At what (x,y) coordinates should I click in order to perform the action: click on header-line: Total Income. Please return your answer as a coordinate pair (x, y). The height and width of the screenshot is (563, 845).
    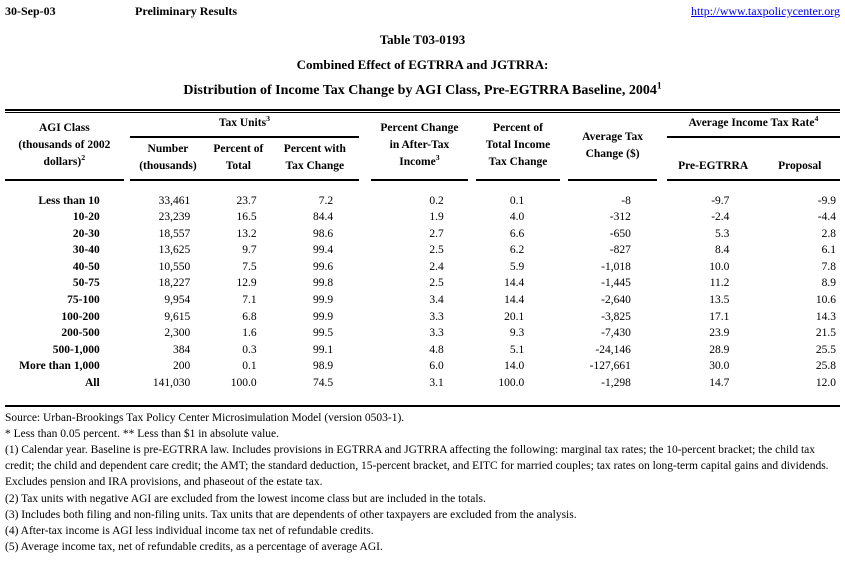
    Looking at the image, I should click on (518, 145).